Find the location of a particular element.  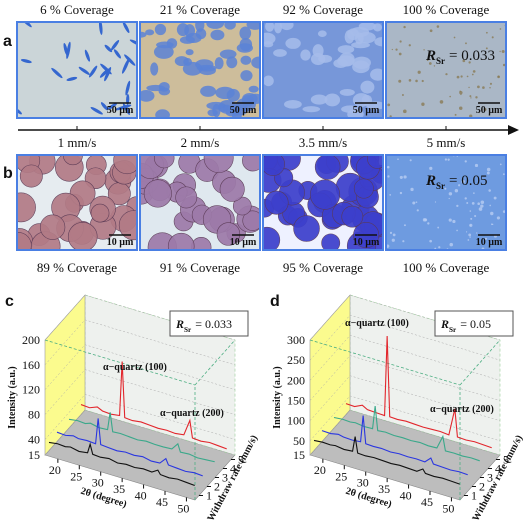

ratio-box is located at coordinates (209, 323).